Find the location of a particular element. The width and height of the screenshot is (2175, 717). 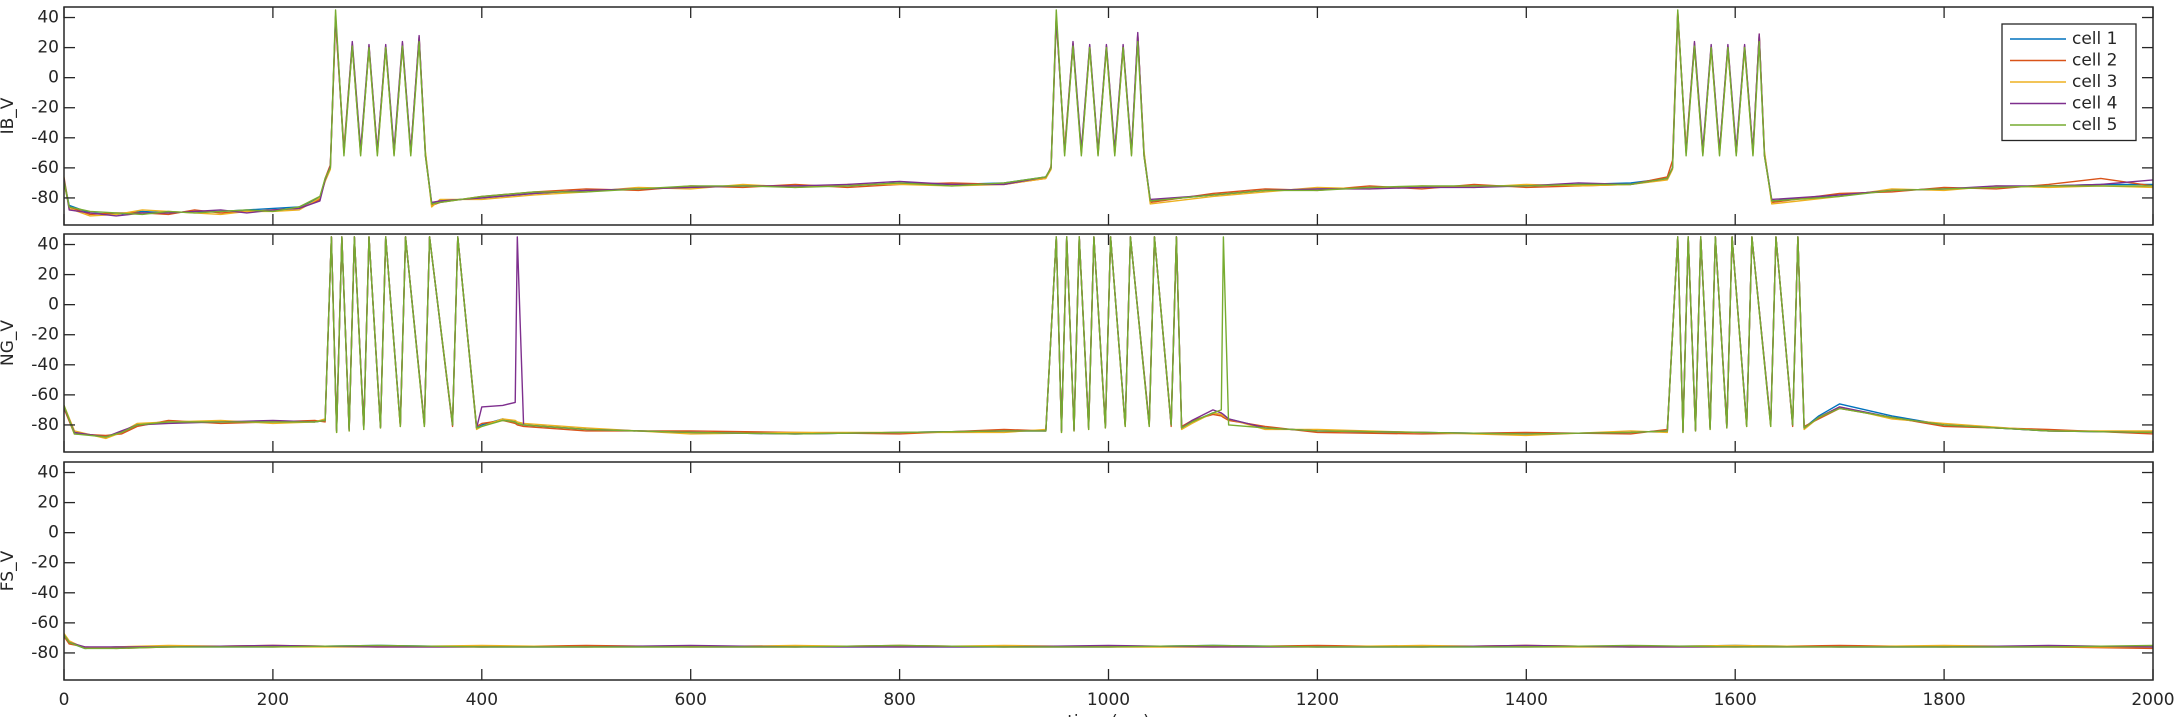

y-axis-label: NG_V is located at coordinates (9, 343).